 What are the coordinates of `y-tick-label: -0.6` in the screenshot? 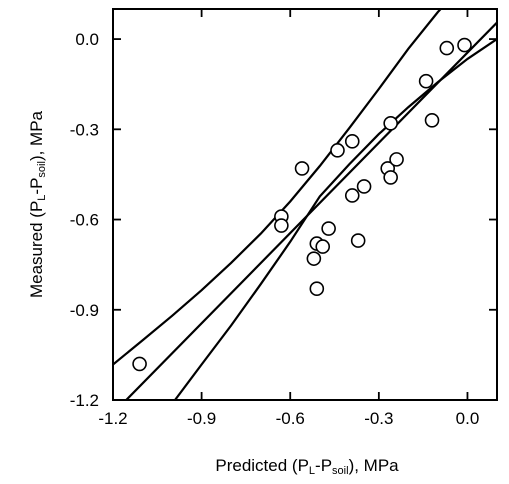 It's located at (84, 220).